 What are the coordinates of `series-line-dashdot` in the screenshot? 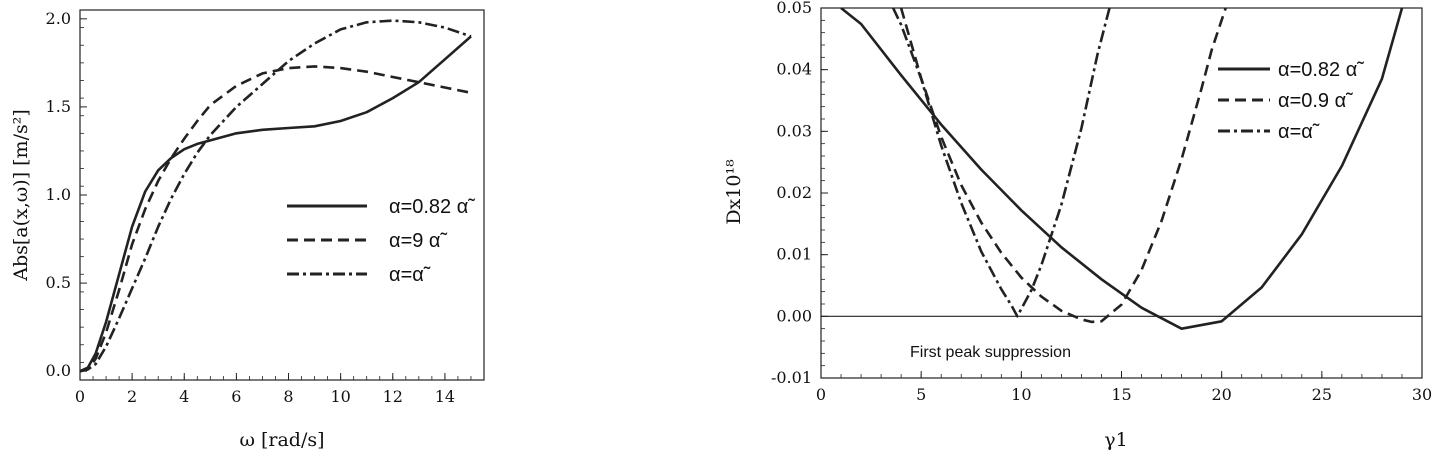 It's located at (1001, 163).